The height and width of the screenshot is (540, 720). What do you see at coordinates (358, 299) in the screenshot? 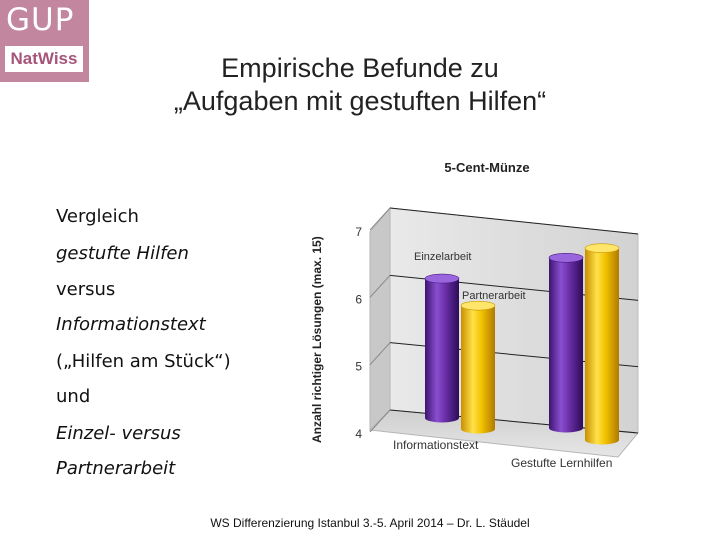
I see `y-tick-6: 6` at bounding box center [358, 299].